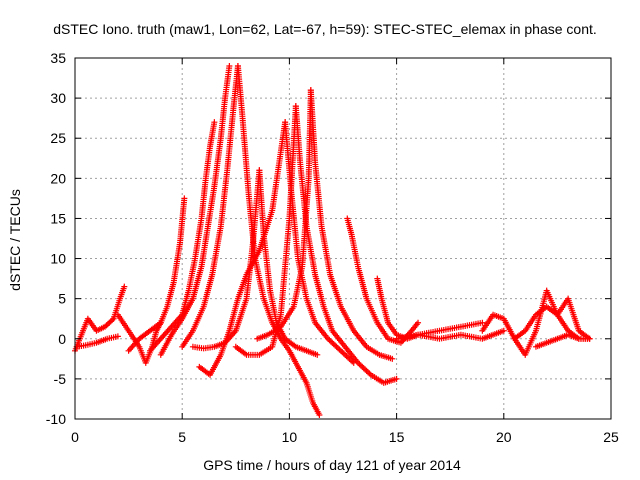 This screenshot has width=640, height=480. Describe the element at coordinates (62, 339) in the screenshot. I see `y-tick-label: 0` at that location.